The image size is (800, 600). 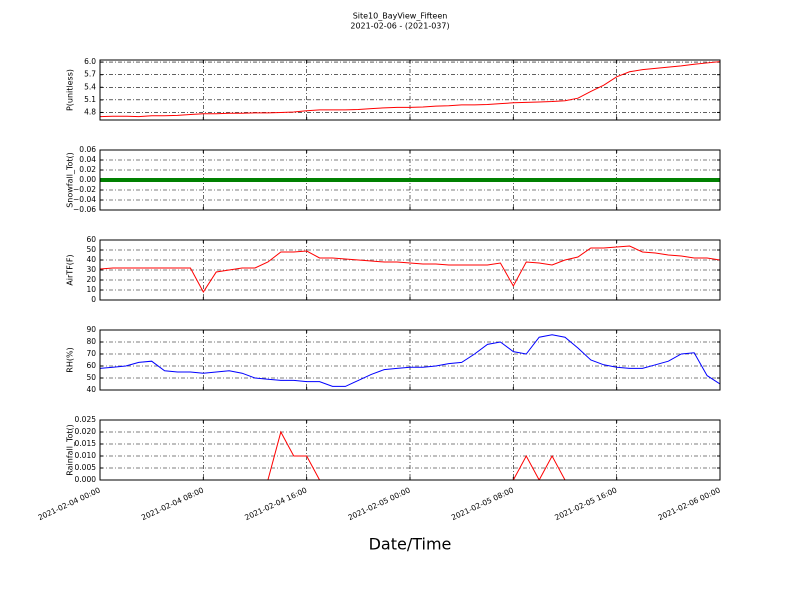 I want to click on y-tick-label: 0.04, so click(x=87, y=159).